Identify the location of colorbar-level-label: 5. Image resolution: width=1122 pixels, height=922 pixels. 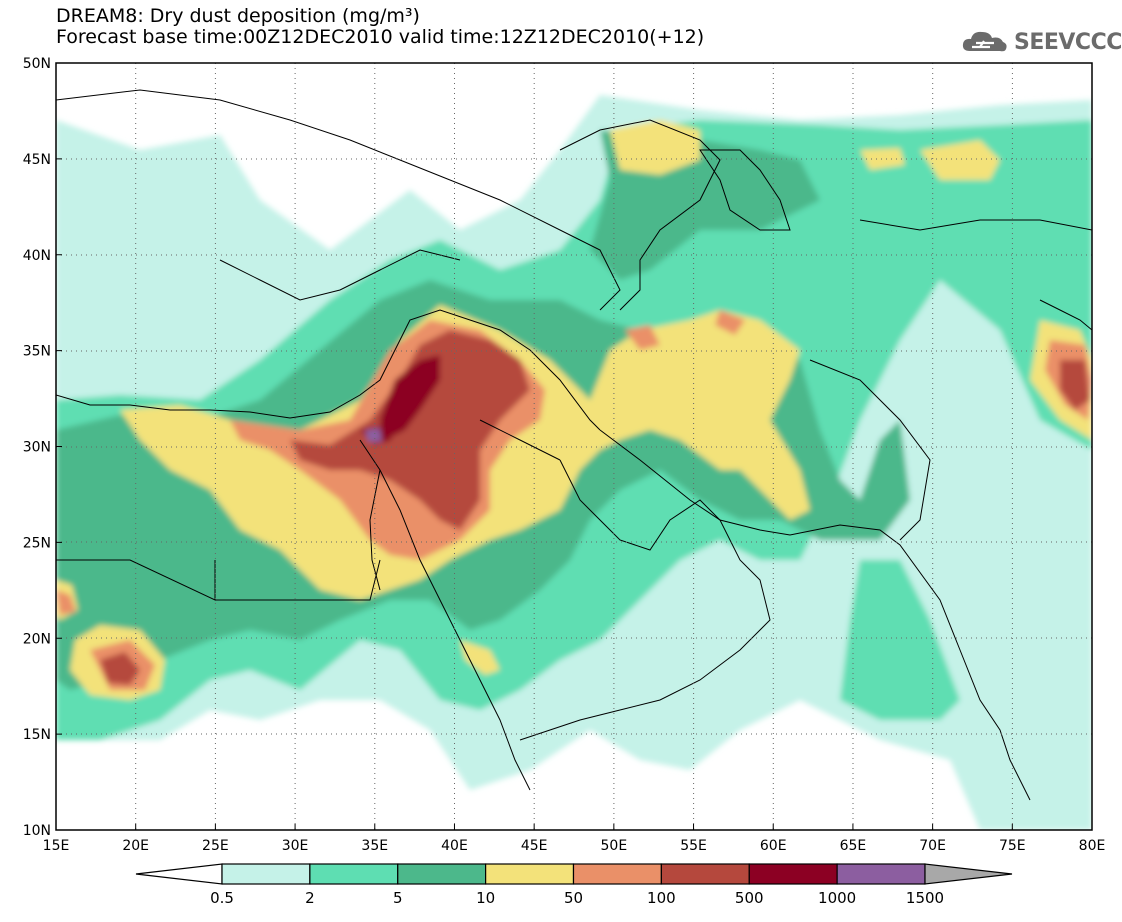
(398, 898).